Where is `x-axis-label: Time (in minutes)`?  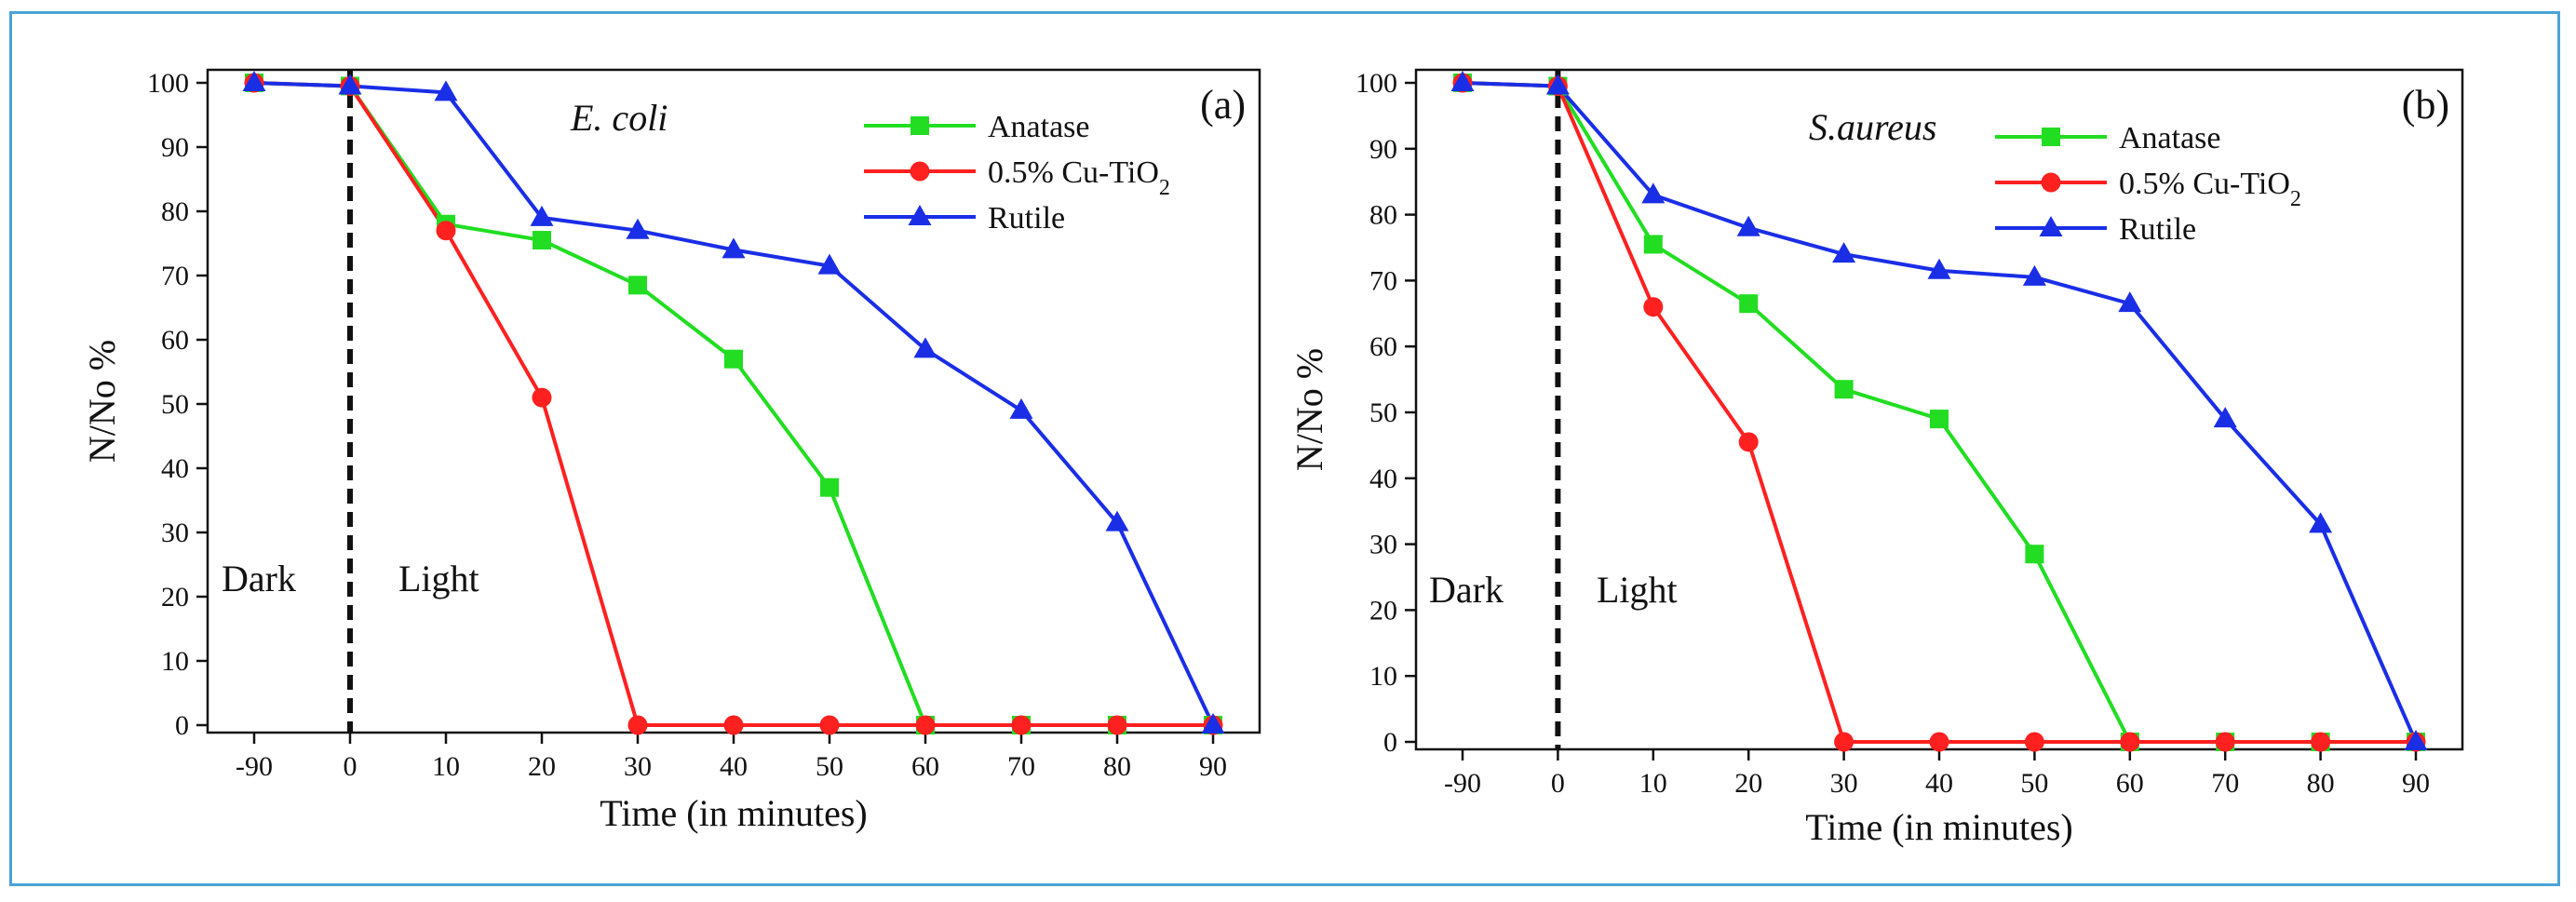 x-axis-label: Time (in minutes) is located at coordinates (733, 813).